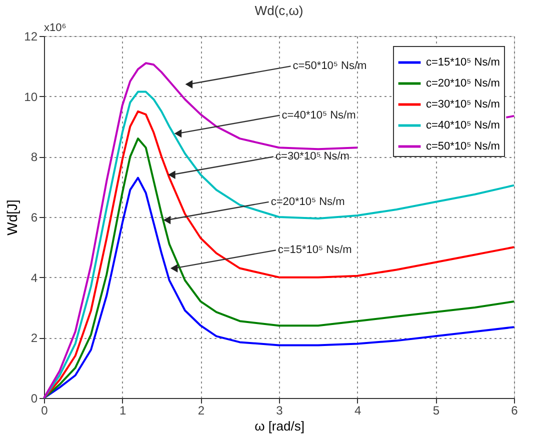 This screenshot has height=441, width=538. Describe the element at coordinates (329, 66) in the screenshot. I see `annotation: c=50*10⁵ Ns/m` at that location.